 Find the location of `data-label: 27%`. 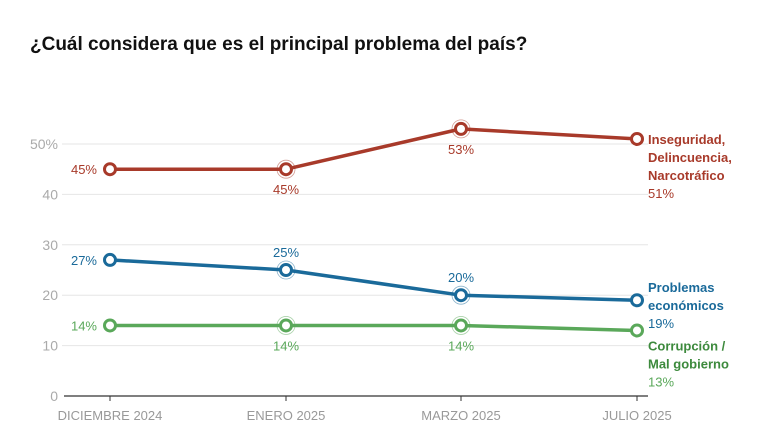

data-label: 27% is located at coordinates (84, 260).